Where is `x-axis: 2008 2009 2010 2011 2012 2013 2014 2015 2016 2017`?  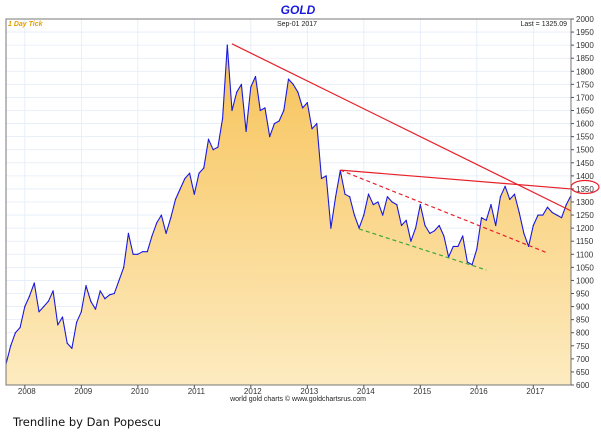
x-axis: 2008 2009 2010 2011 2012 2013 2014 2015 2016 2017 is located at coordinates (281, 390).